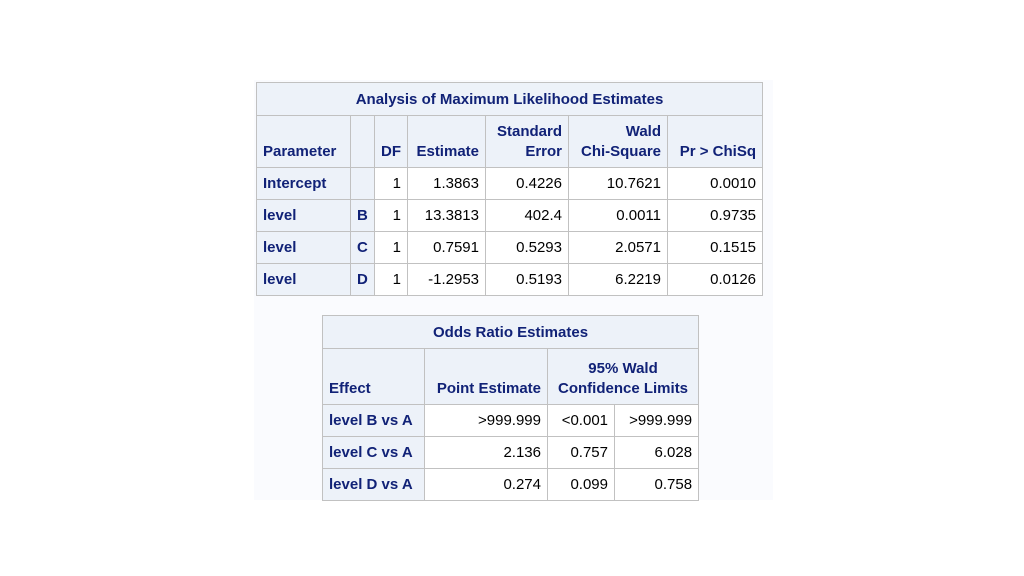  I want to click on table-row: level C 1 0.7591 0.5293 2.0571 0.1515, so click(510, 247).